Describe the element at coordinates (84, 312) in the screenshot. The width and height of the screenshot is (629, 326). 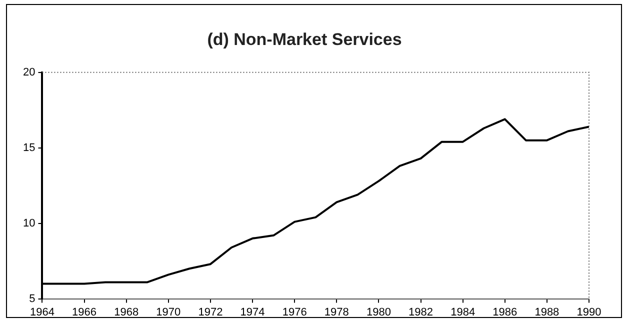
I see `x-tick-label: 1966` at that location.